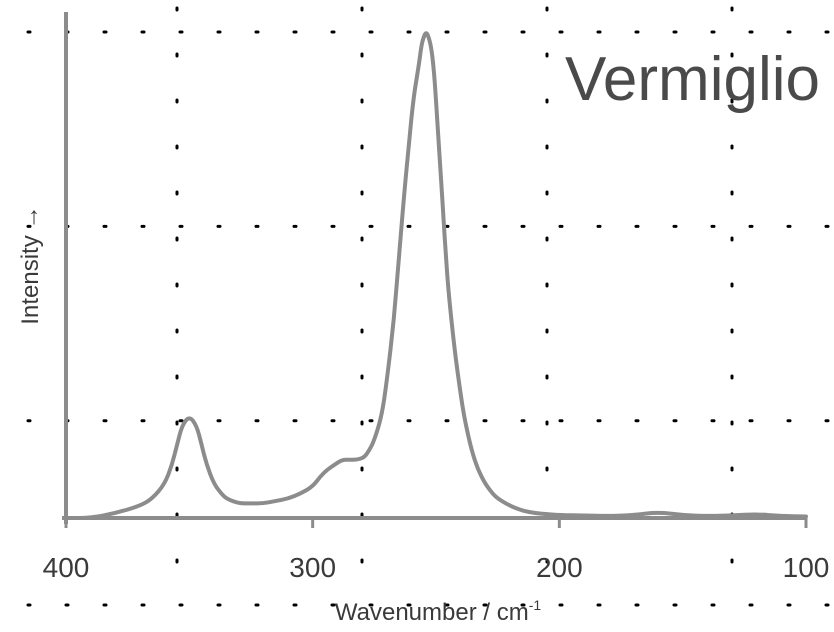 Image resolution: width=834 pixels, height=632 pixels. What do you see at coordinates (692, 79) in the screenshot?
I see `chart-title: Vermiglio` at bounding box center [692, 79].